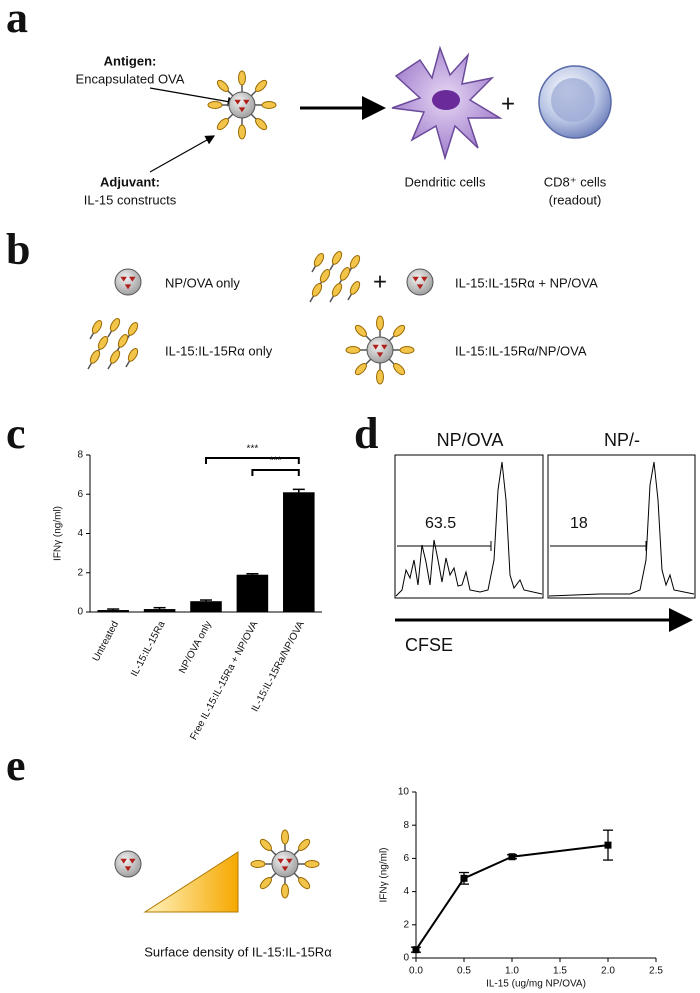 The image size is (700, 993). Describe the element at coordinates (130, 78) in the screenshot. I see `antigen-text: Encapsulated OVA` at that location.